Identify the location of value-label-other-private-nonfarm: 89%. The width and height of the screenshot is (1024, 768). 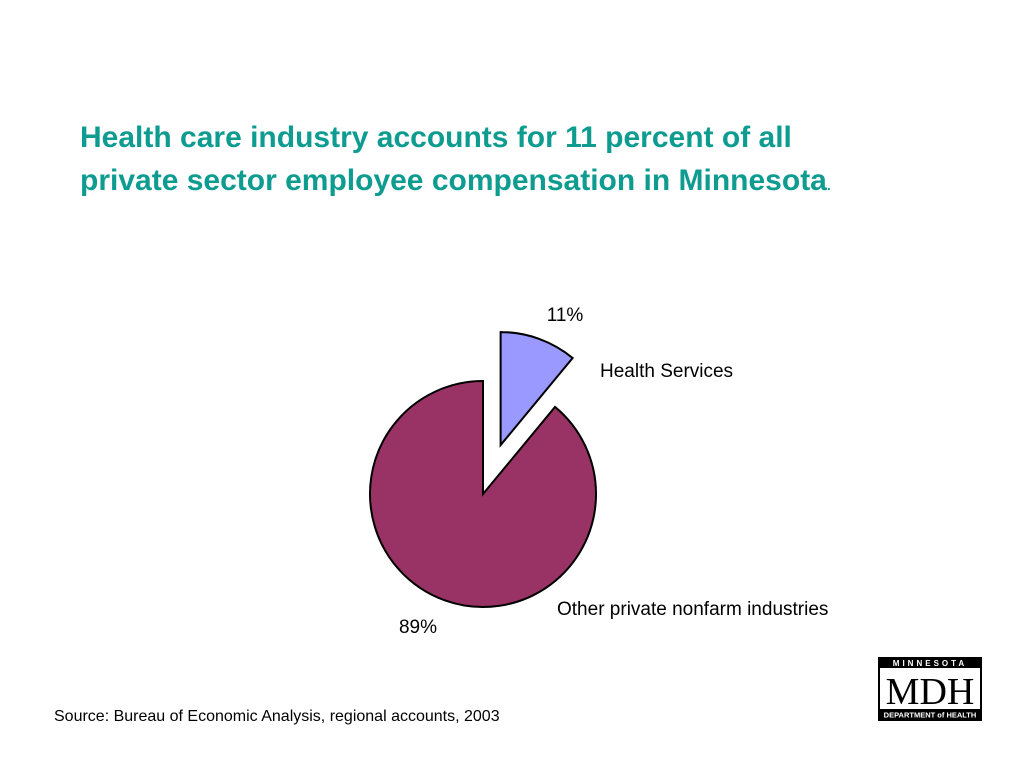
(418, 627).